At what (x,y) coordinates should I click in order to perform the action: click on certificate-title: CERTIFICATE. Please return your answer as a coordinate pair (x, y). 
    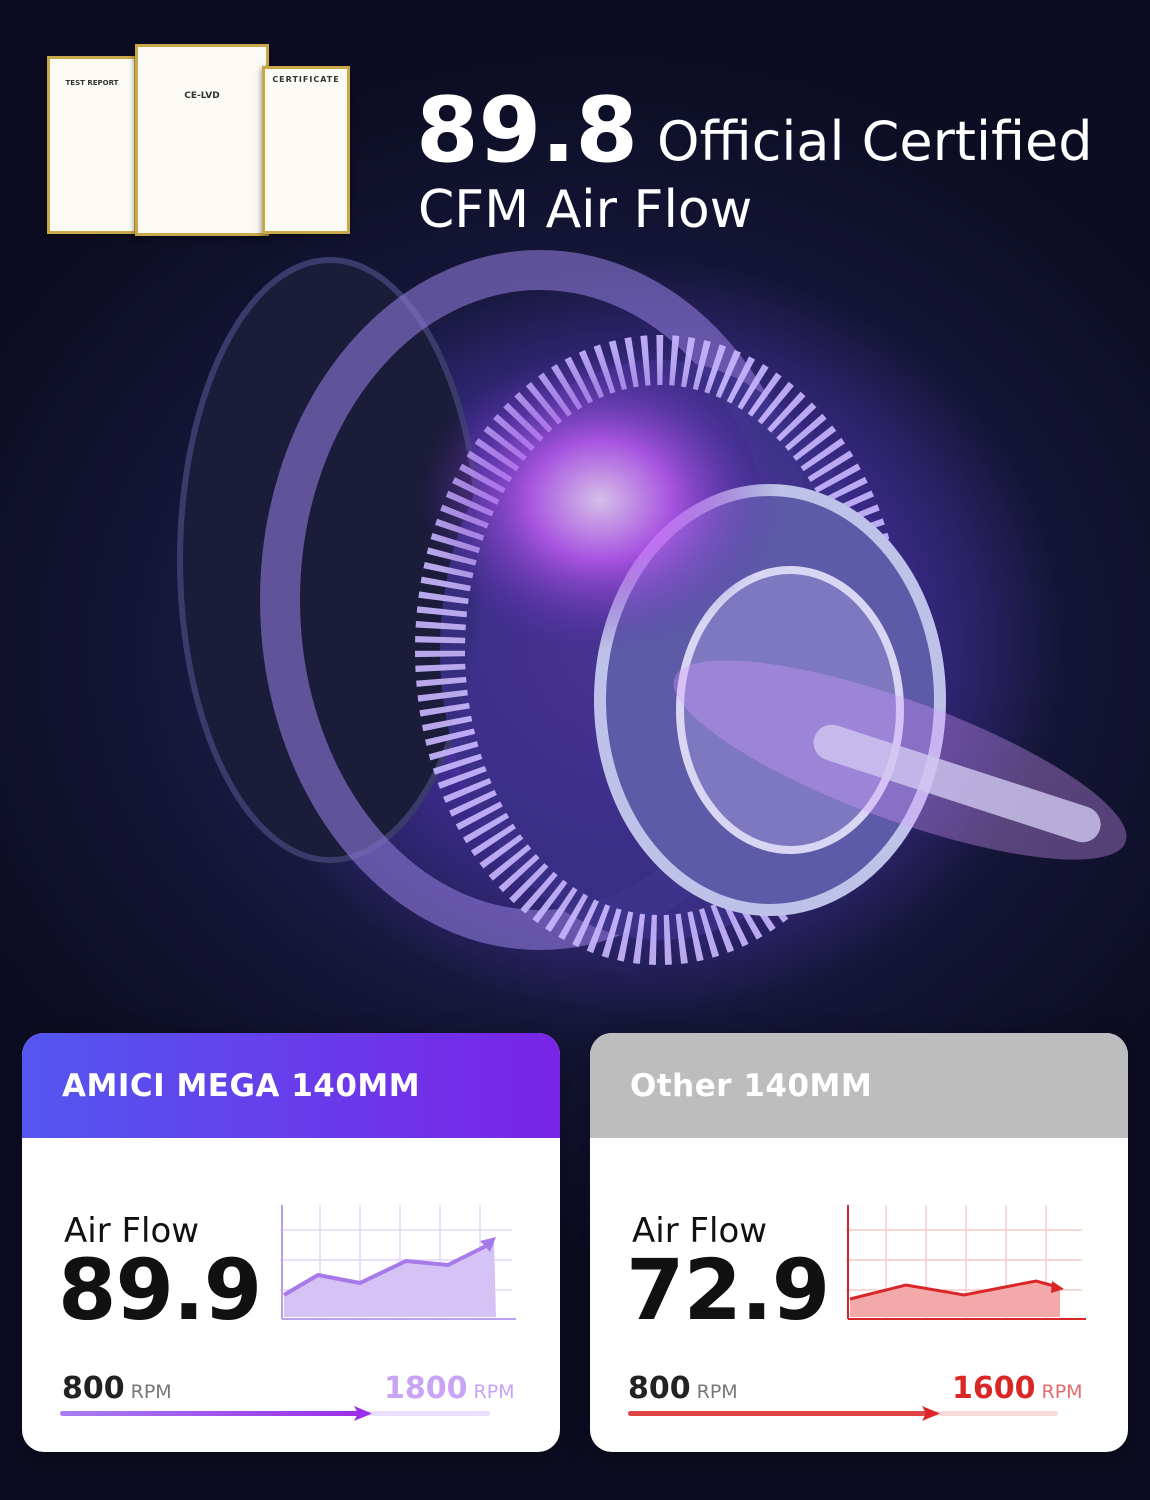
    Looking at the image, I should click on (306, 79).